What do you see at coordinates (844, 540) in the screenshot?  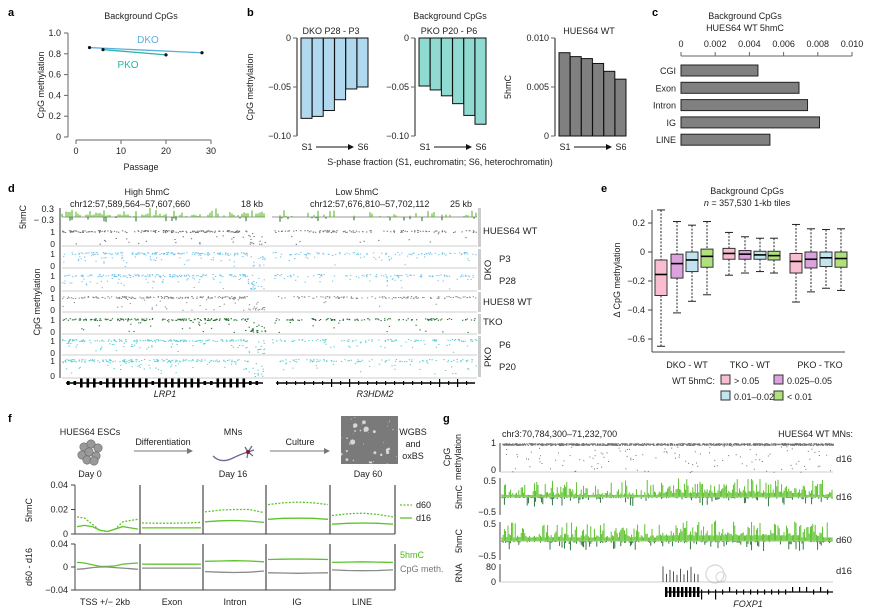 I see `track-label: d60` at bounding box center [844, 540].